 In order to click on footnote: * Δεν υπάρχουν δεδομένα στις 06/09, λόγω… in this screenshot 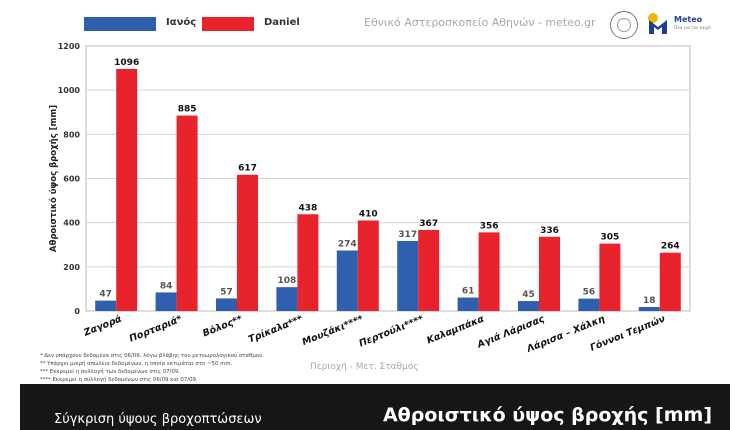, I will do `click(152, 356)`.